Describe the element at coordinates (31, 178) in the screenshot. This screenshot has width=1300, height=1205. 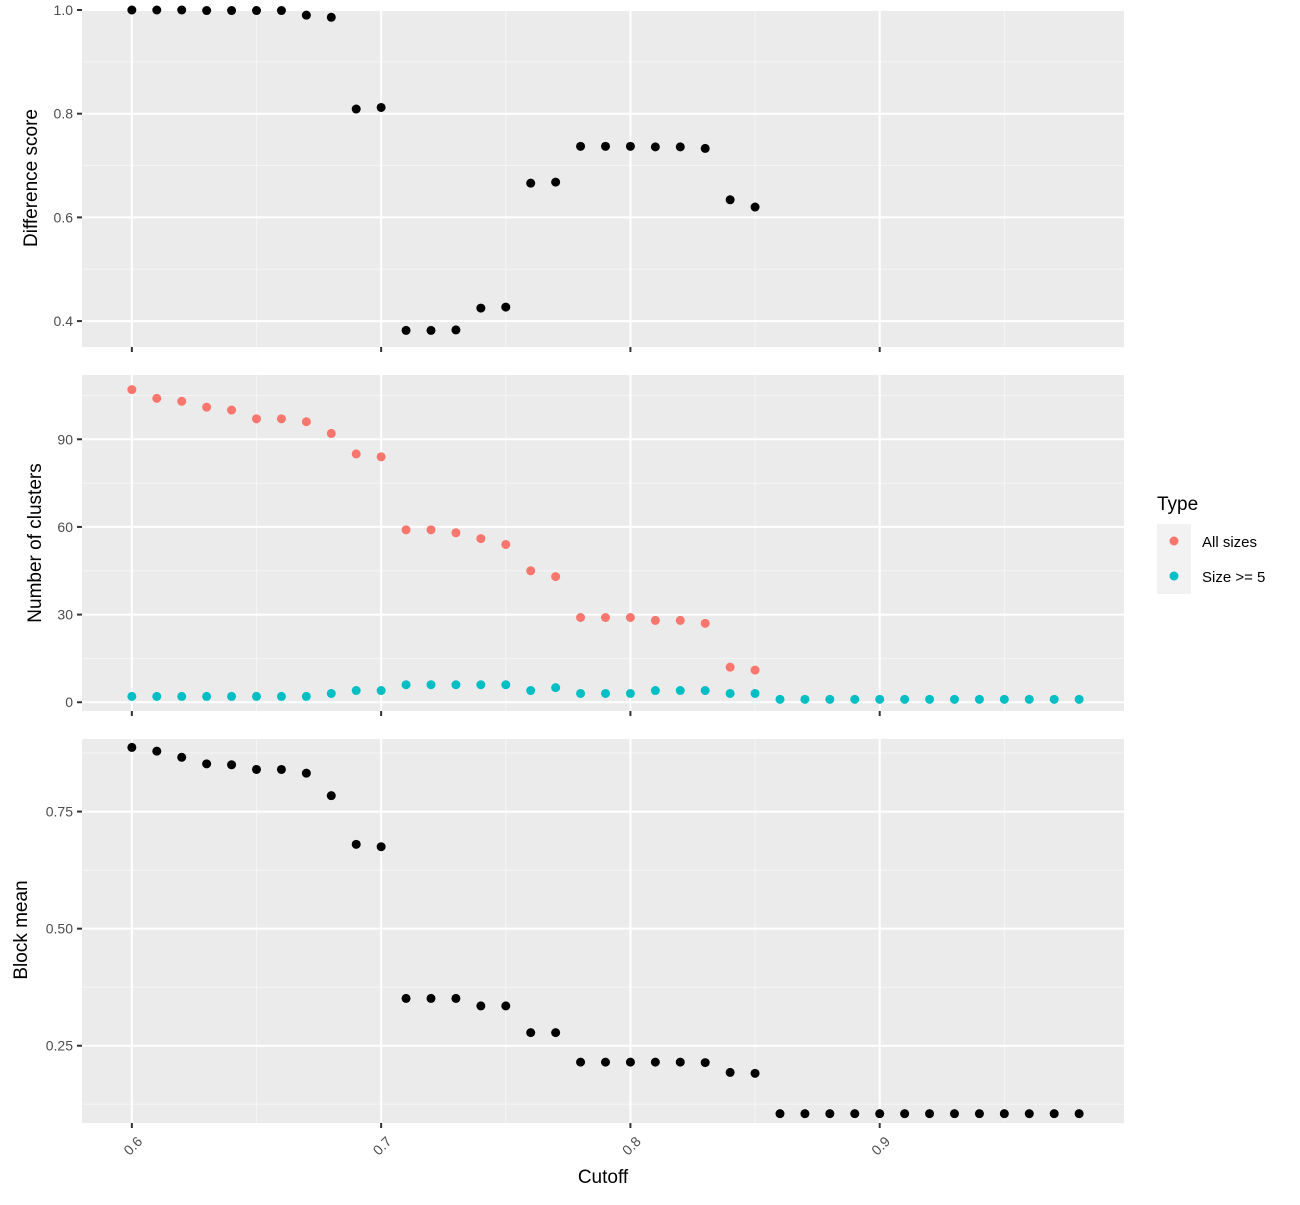
I see `y-axis-title-difference-score: Difference score` at that location.